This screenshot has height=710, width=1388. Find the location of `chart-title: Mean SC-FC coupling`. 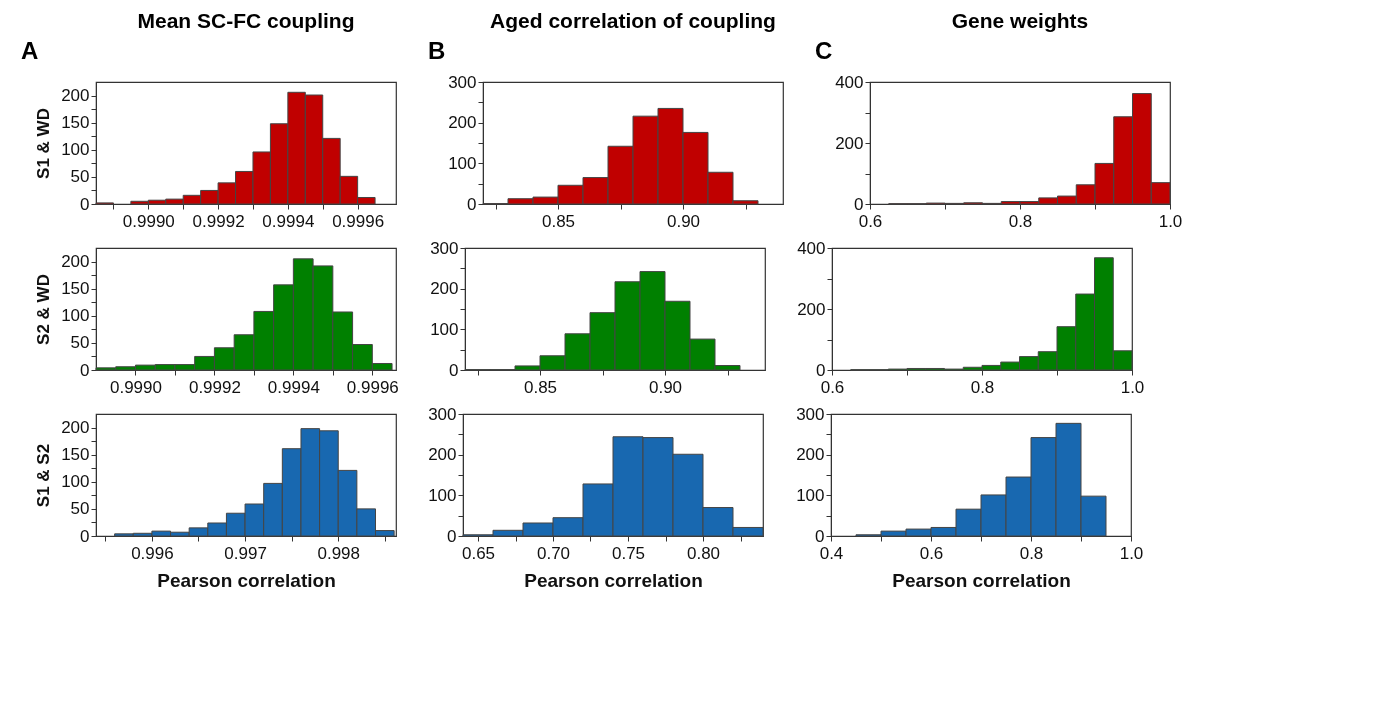

chart-title: Mean SC-FC coupling is located at coordinates (246, 20).